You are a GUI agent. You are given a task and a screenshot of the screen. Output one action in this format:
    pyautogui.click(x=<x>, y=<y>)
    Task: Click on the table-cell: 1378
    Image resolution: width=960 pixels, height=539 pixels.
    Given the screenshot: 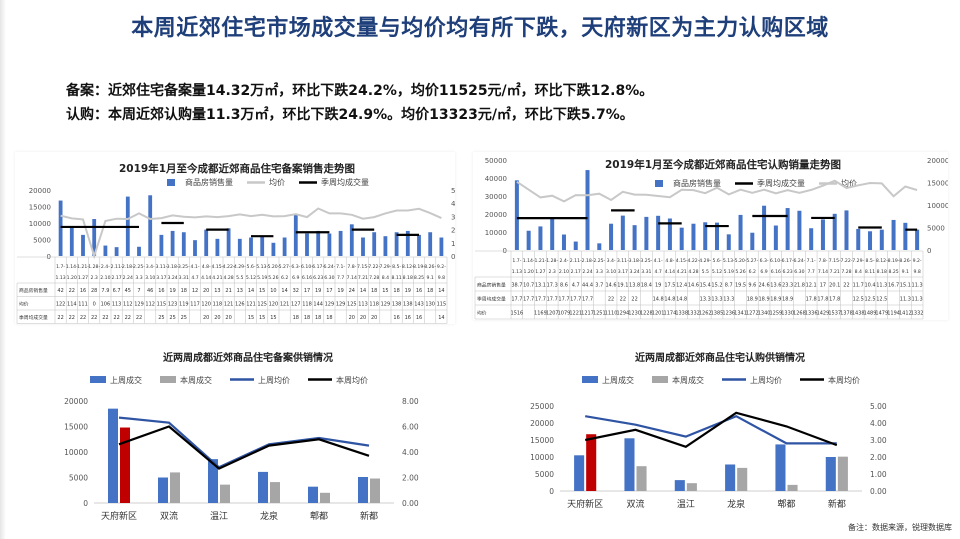 What is the action you would take?
    pyautogui.click(x=846, y=314)
    